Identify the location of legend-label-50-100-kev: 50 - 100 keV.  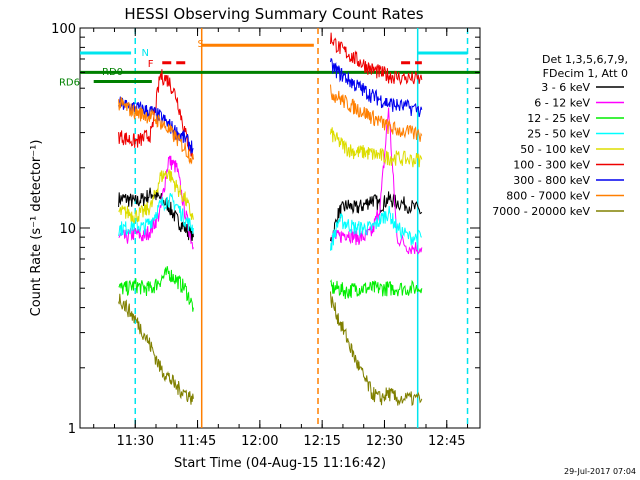
(555, 149).